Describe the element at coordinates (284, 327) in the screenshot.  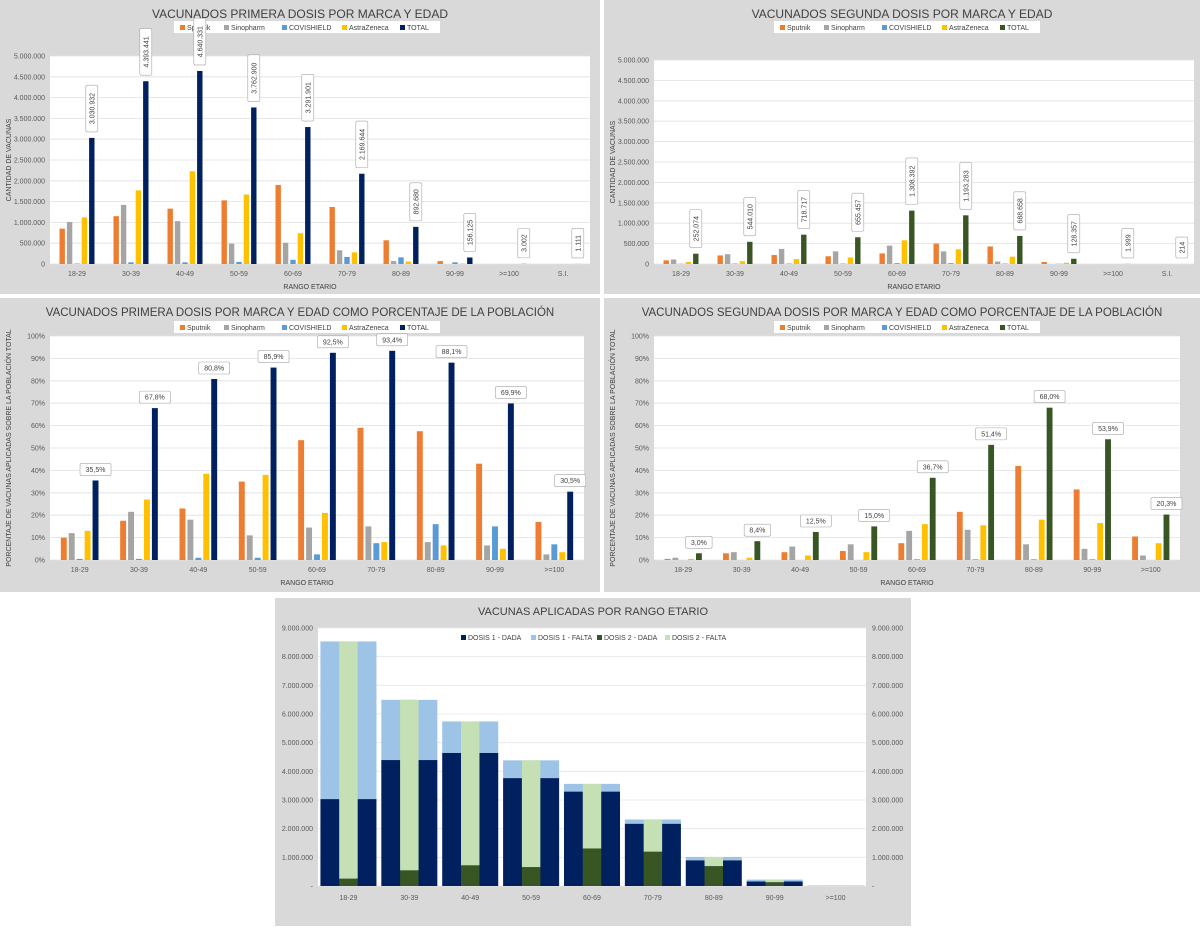
I see `c2-legend-swatch-covishield` at that location.